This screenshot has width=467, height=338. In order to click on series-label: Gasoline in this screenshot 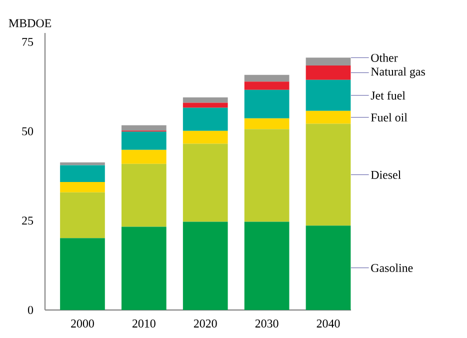, I will do `click(392, 268)`.